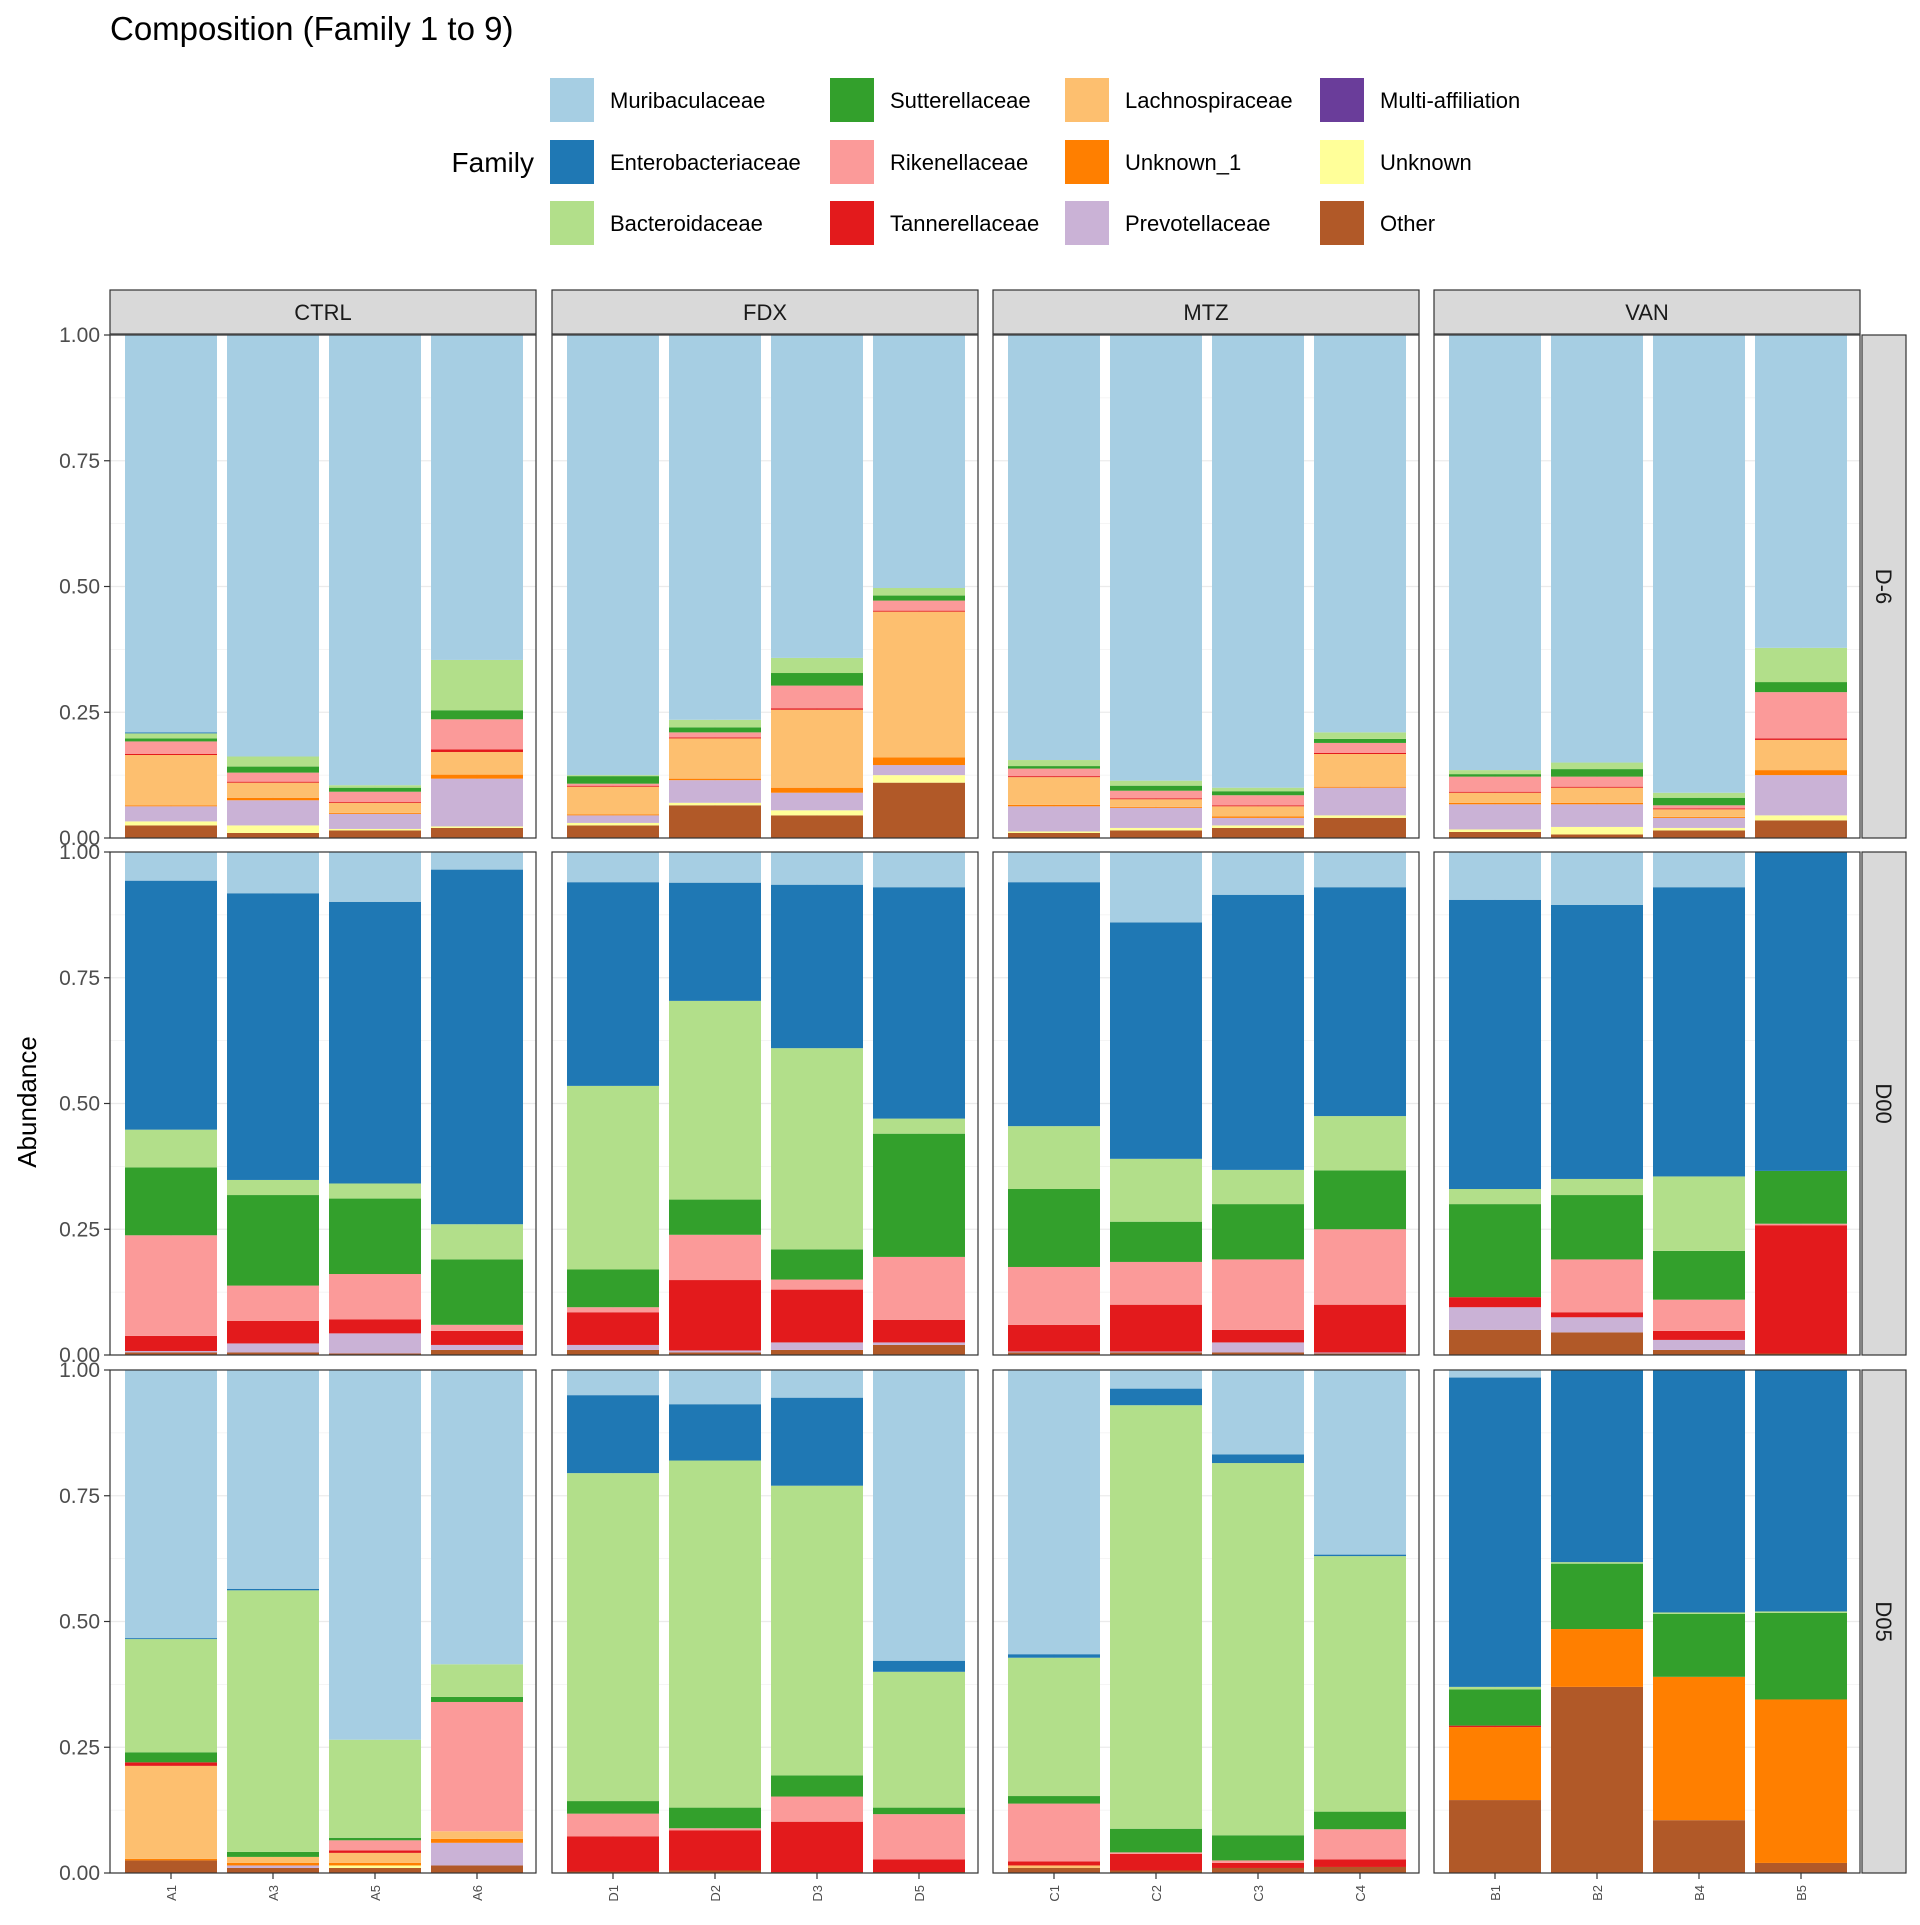  What do you see at coordinates (964, 223) in the screenshot?
I see `legend-label-tannerellaceae: Tannerellaceae` at bounding box center [964, 223].